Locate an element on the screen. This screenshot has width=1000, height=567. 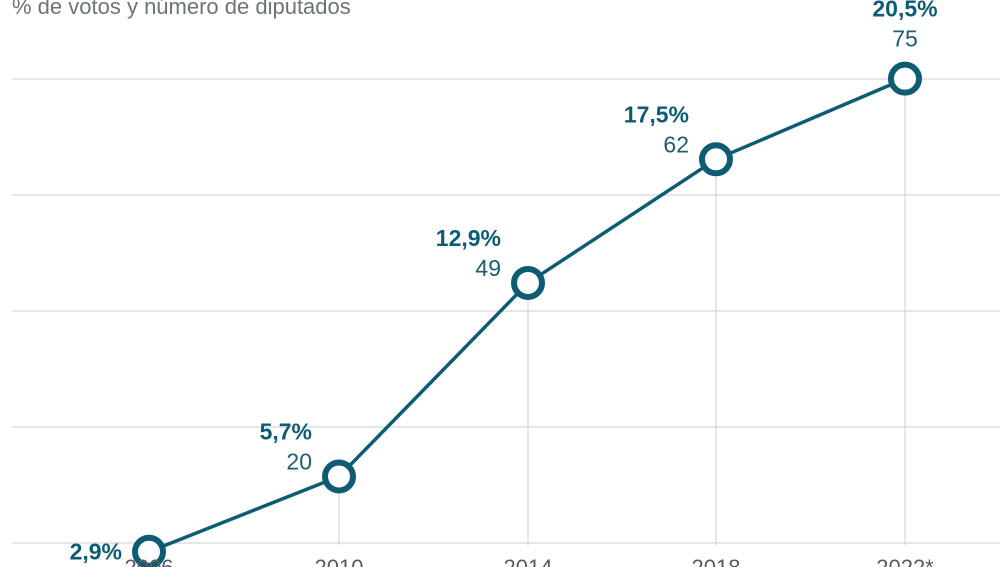
chart-subtitle: % de votos y número de diputados is located at coordinates (181, 9).